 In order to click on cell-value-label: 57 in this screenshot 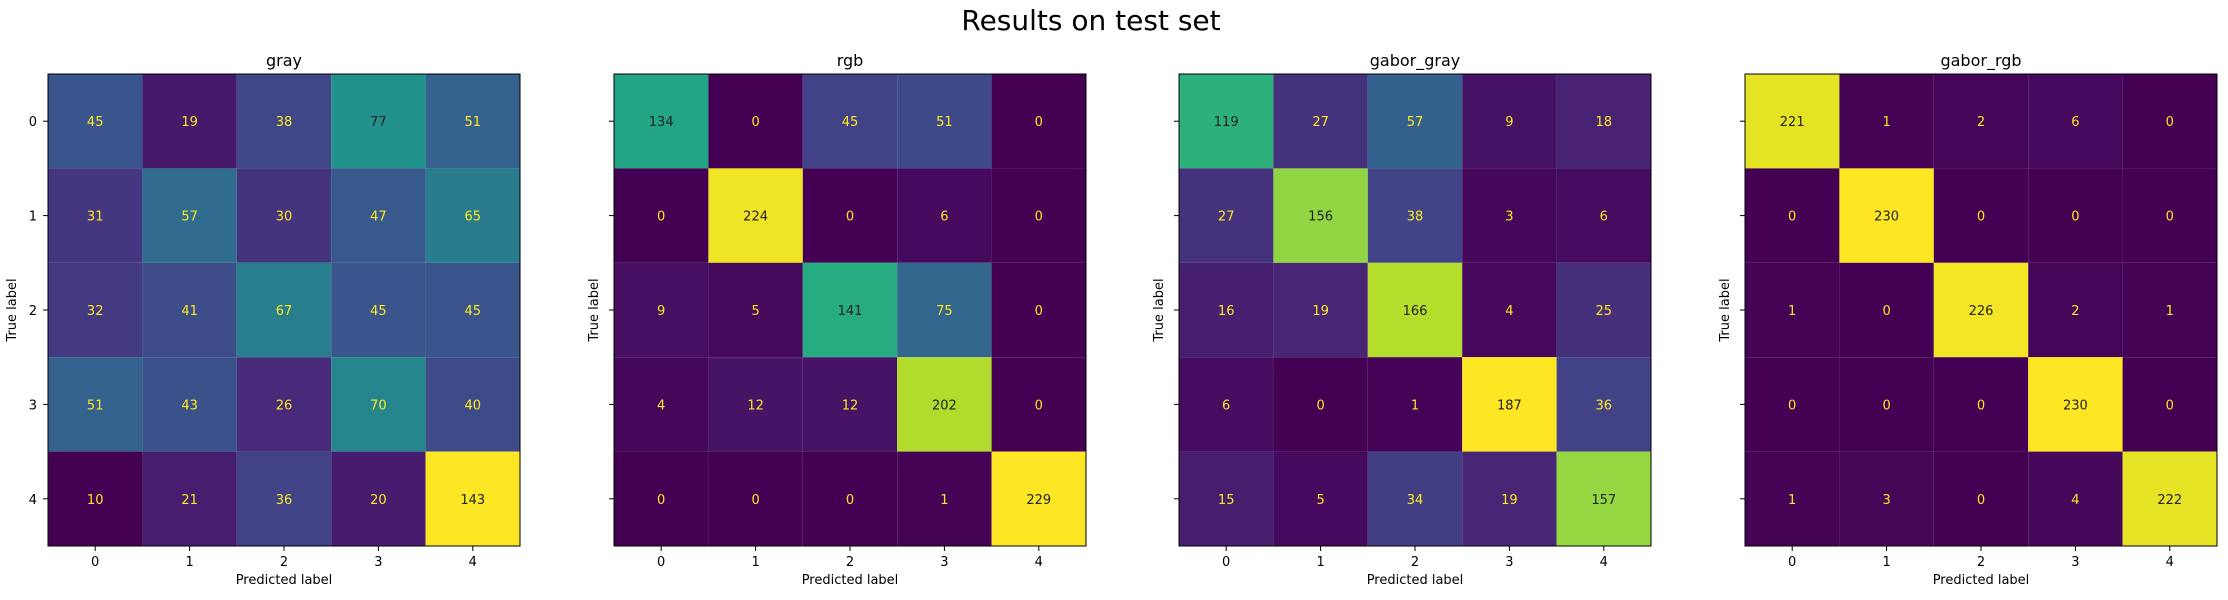, I will do `click(1415, 122)`.